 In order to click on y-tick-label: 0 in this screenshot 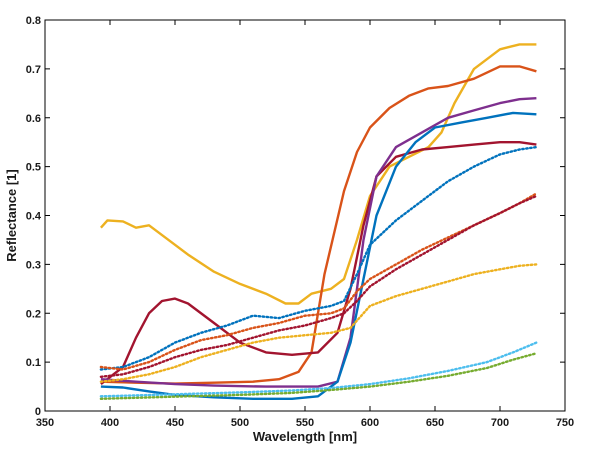, I will do `click(38, 412)`.